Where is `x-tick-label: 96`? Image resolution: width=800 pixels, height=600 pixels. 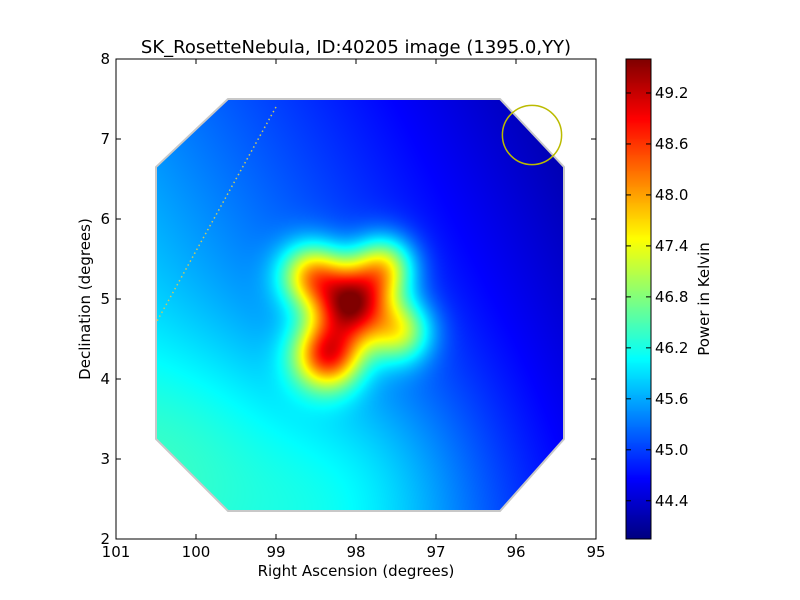 x-tick-label: 96 is located at coordinates (515, 552).